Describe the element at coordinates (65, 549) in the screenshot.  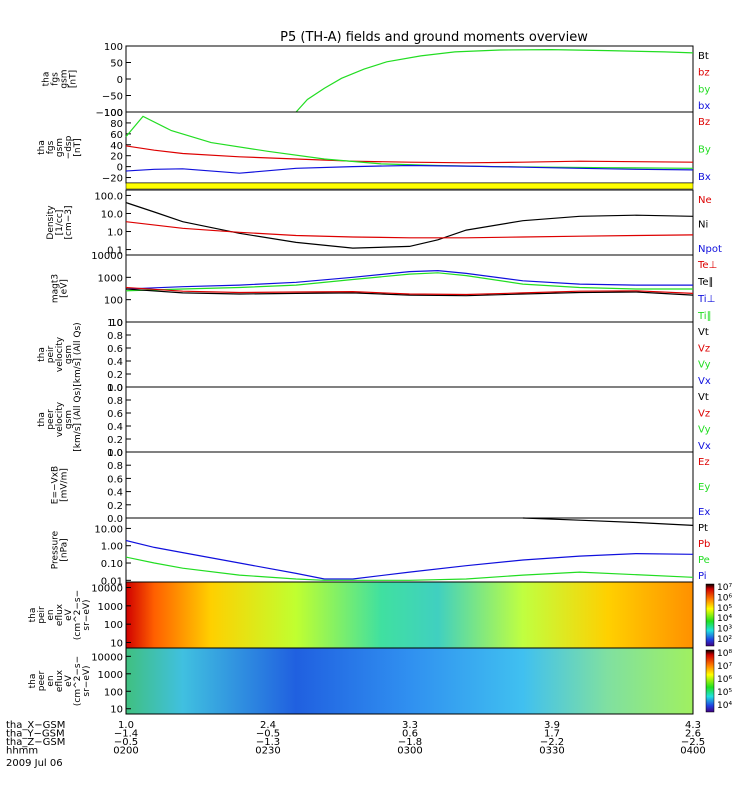
I see `y-axis-label: [nPa]` at that location.